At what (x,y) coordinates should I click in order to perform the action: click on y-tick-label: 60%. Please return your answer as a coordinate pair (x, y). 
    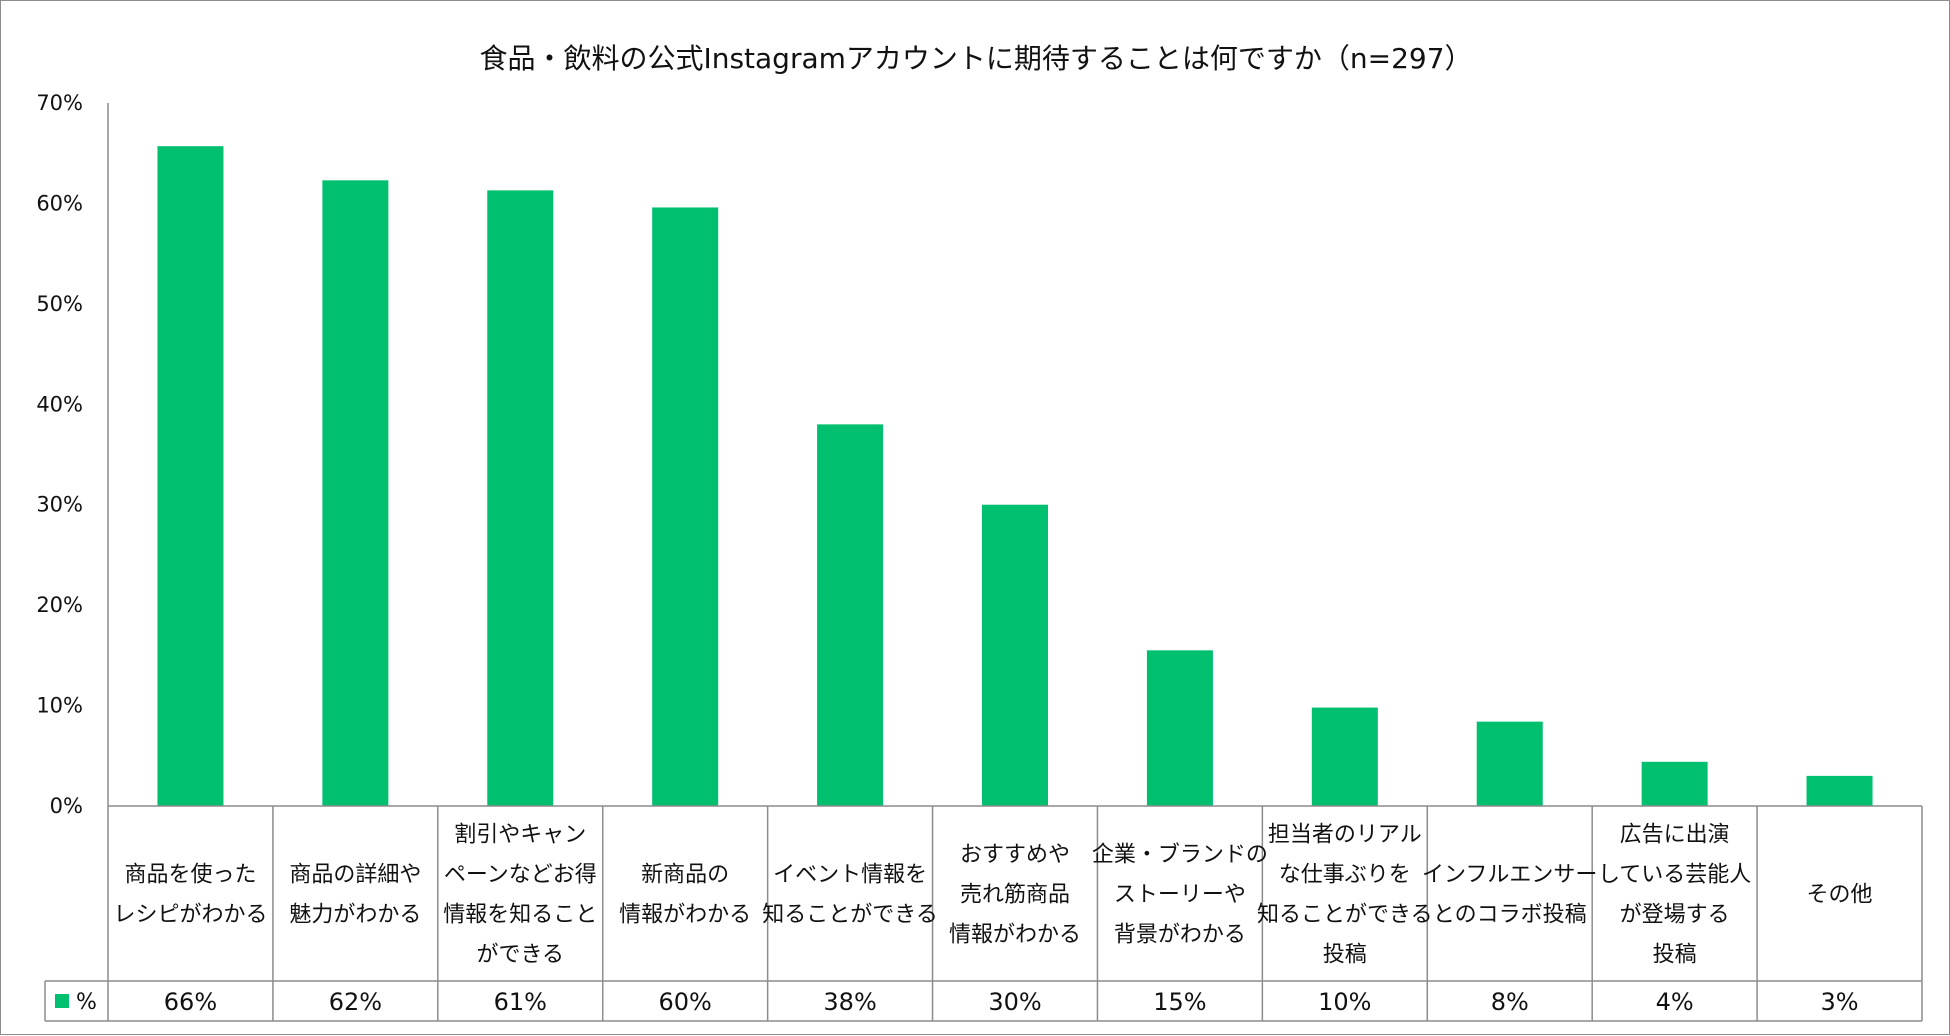
    Looking at the image, I should click on (59, 203).